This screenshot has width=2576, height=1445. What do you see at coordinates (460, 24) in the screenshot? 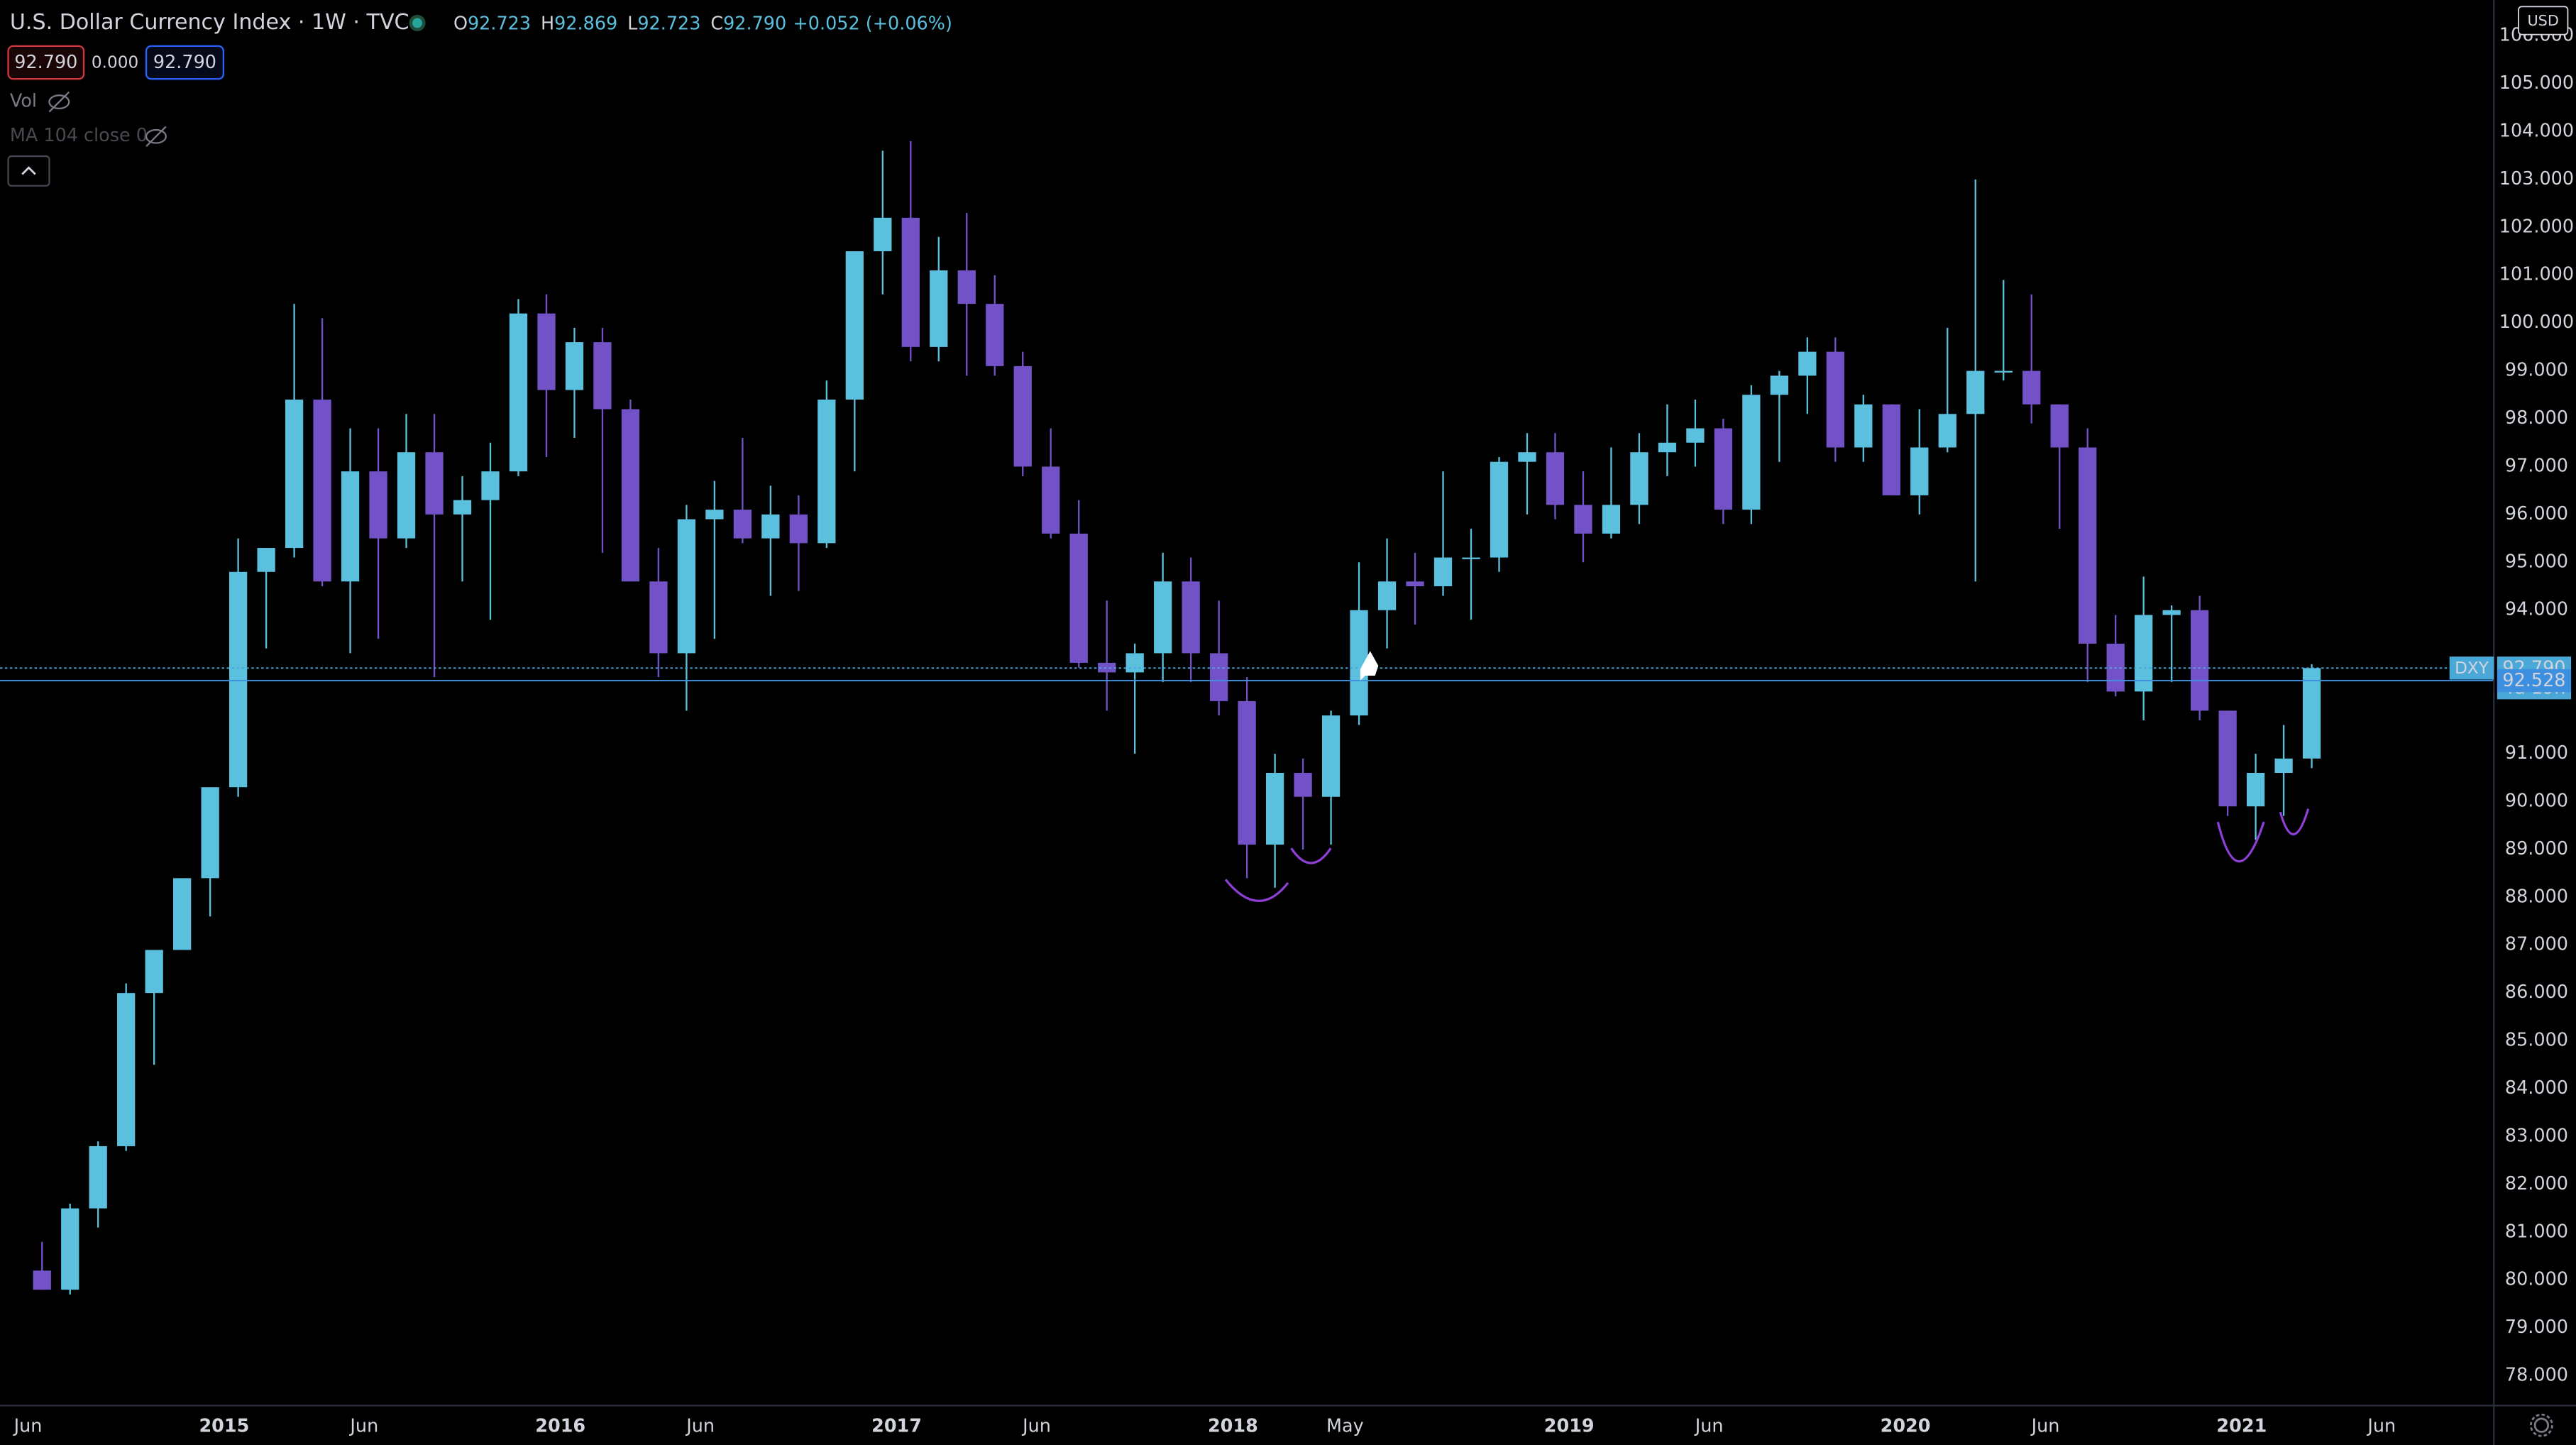
I see `ohlc-label: O` at bounding box center [460, 24].